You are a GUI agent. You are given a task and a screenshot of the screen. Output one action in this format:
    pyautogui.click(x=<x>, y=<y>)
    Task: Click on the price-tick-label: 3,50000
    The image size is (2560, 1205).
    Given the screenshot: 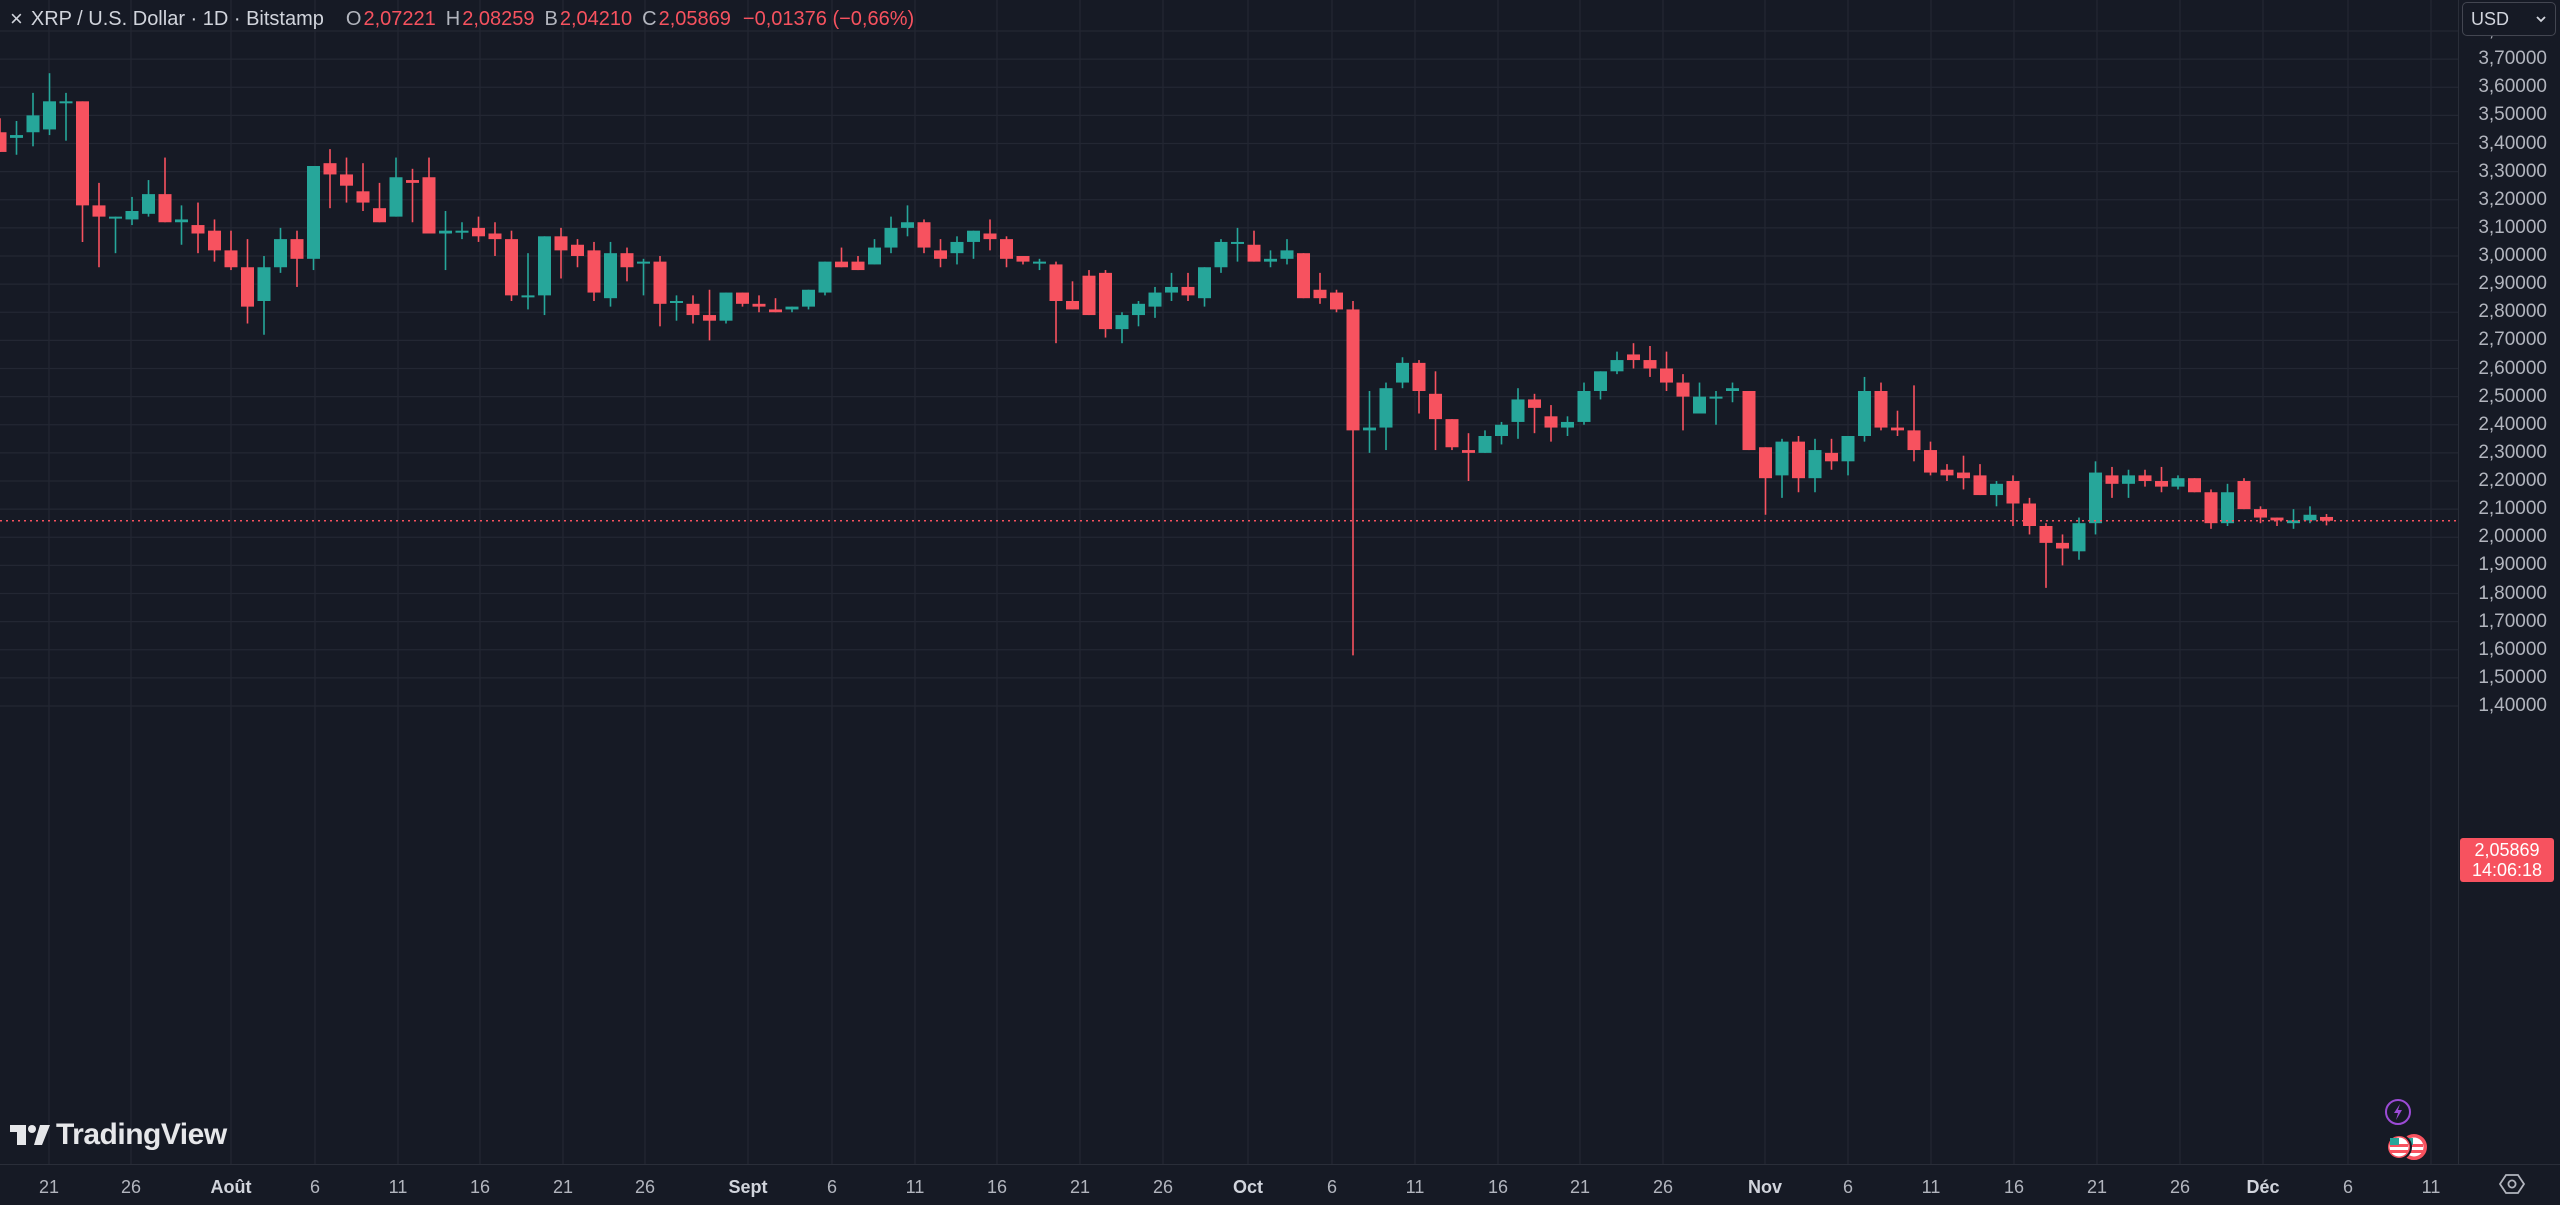 What is the action you would take?
    pyautogui.click(x=2512, y=115)
    